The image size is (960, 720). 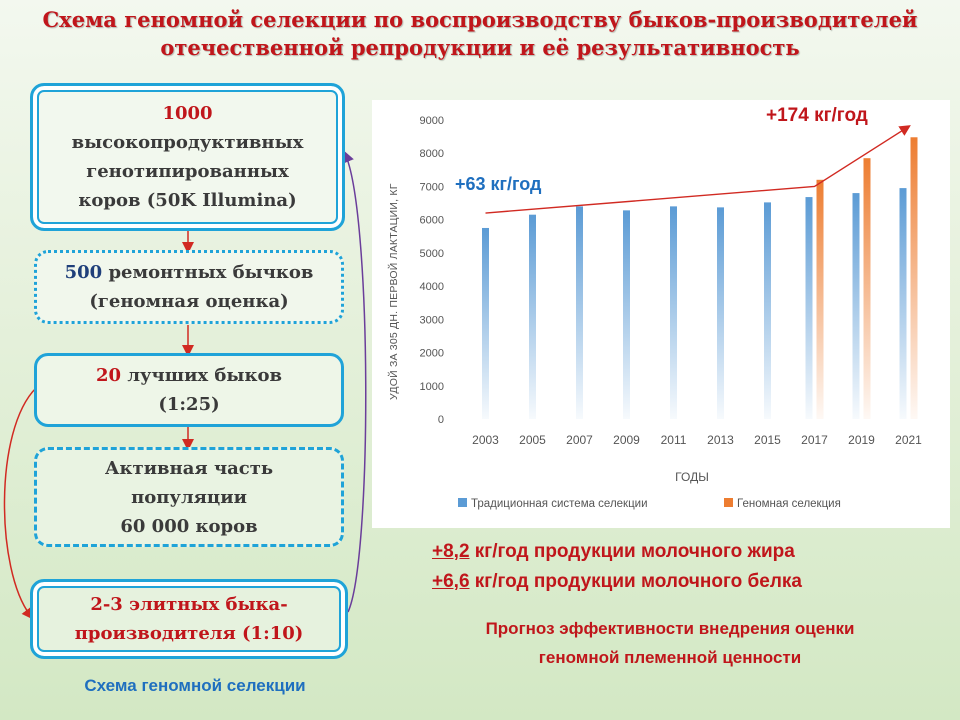 I want to click on scheme-box-best-bulls: 20 лучших быков (1:25), so click(x=189, y=390).